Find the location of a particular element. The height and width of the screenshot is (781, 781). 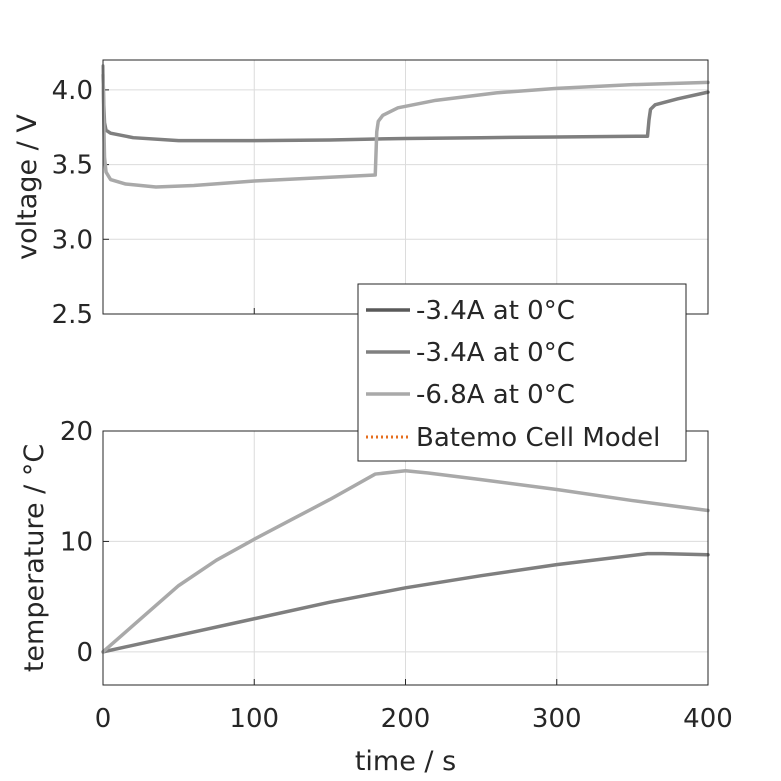

x-tick-label: 300 is located at coordinates (557, 719).